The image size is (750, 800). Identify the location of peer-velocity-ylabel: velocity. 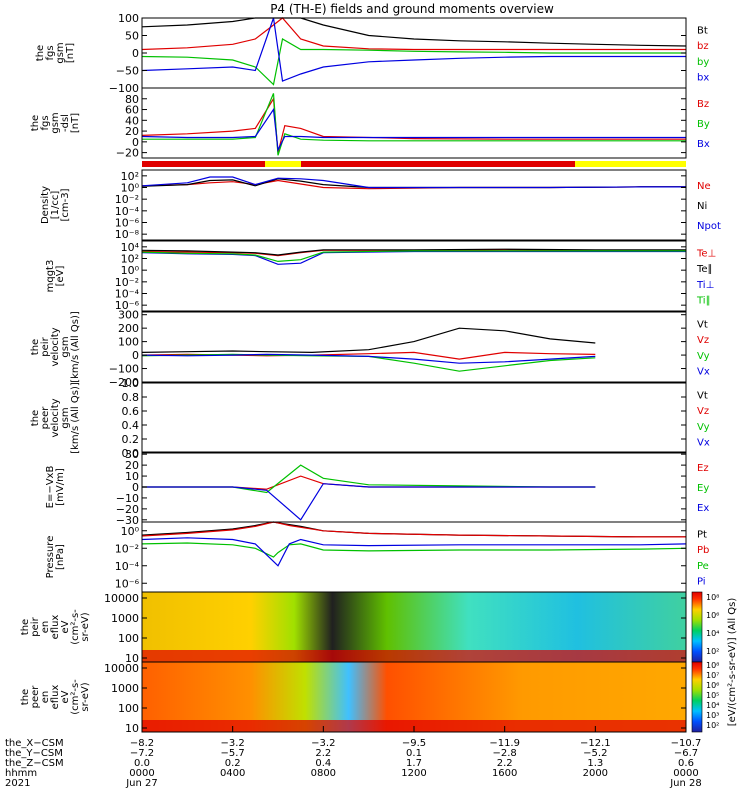
(55, 417).